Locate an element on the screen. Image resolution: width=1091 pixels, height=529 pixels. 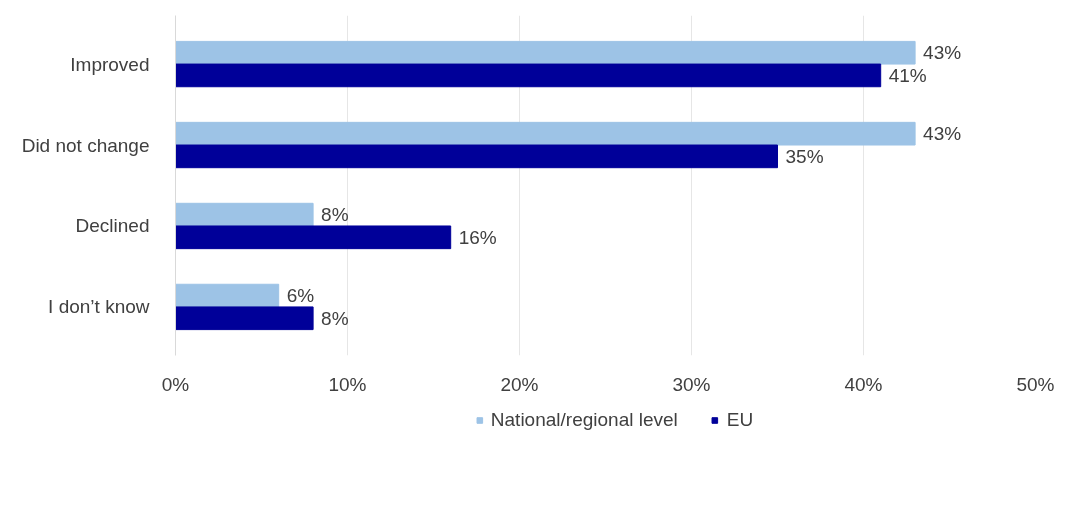
x-tick-label: 20% is located at coordinates (519, 384).